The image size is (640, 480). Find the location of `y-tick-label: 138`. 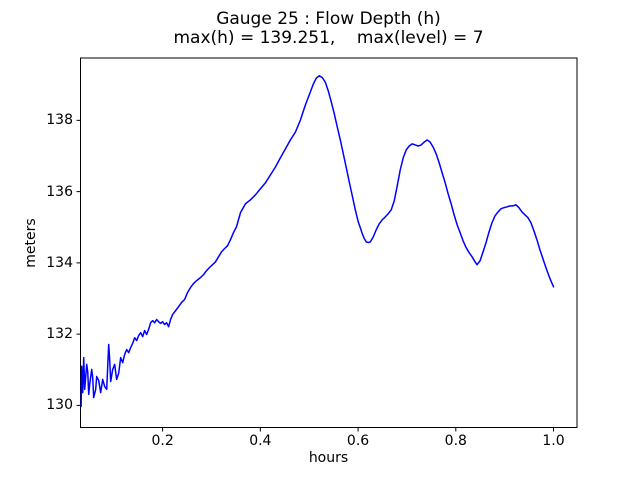

y-tick-label: 138 is located at coordinates (59, 120).